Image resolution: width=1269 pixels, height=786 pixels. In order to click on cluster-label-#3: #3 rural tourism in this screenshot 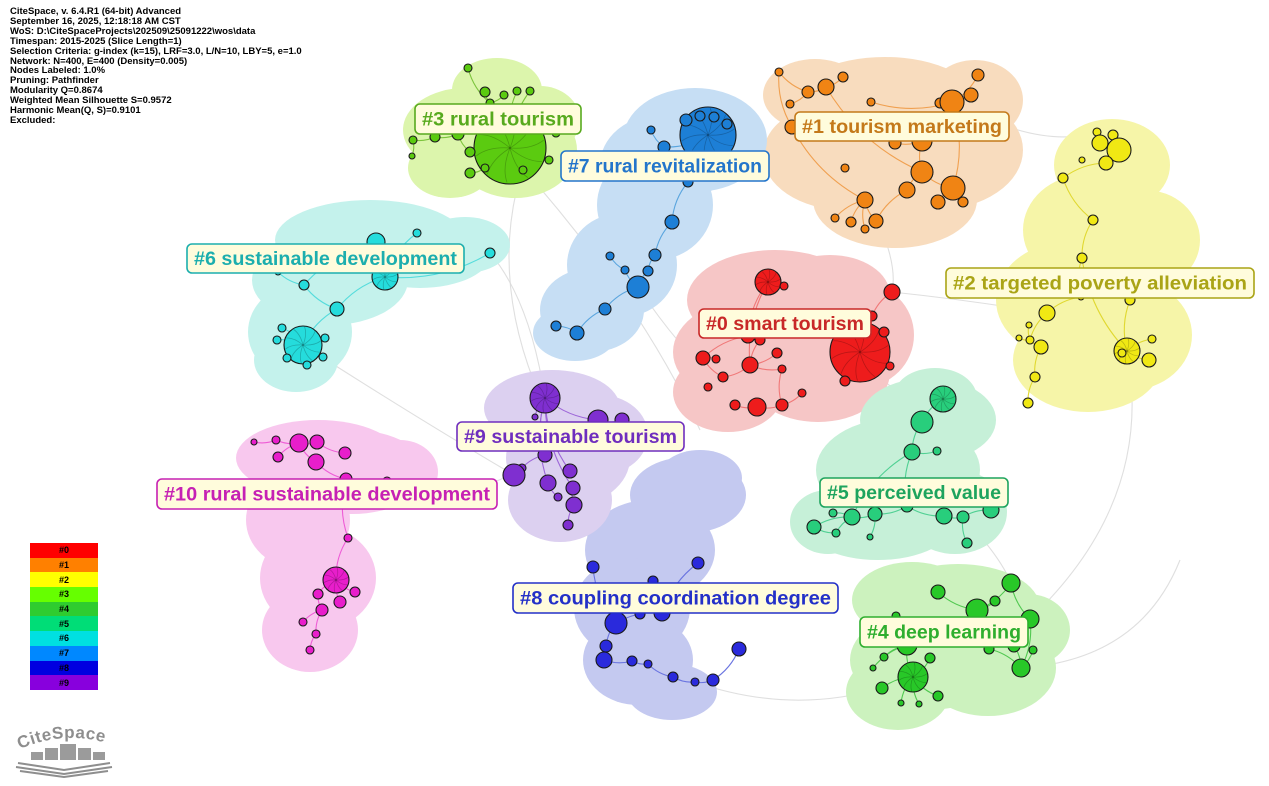, I will do `click(498, 119)`.